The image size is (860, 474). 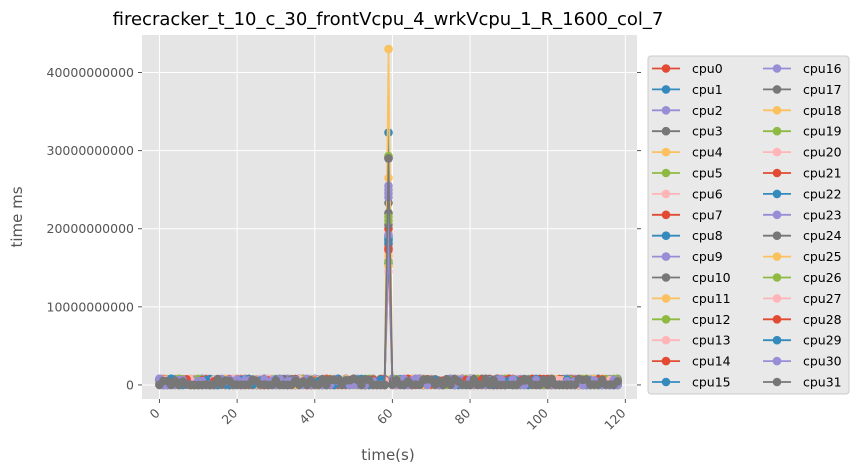 I want to click on x-axis-label: time(s), so click(x=387, y=455).